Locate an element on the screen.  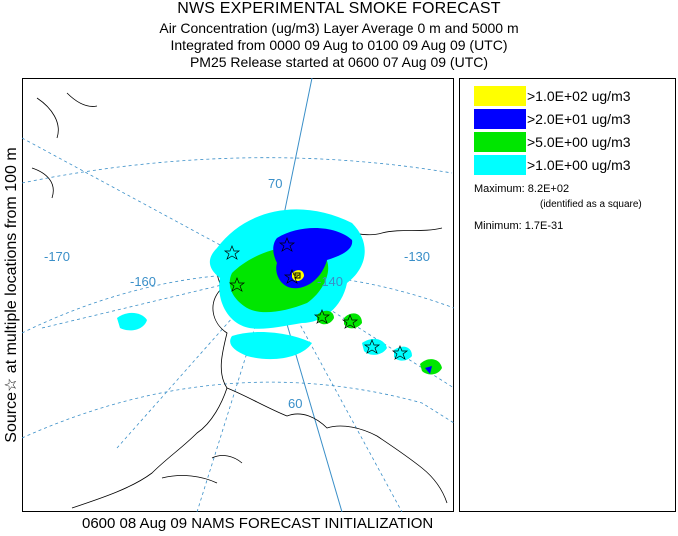
plume-east-c is located at coordinates (374, 346).